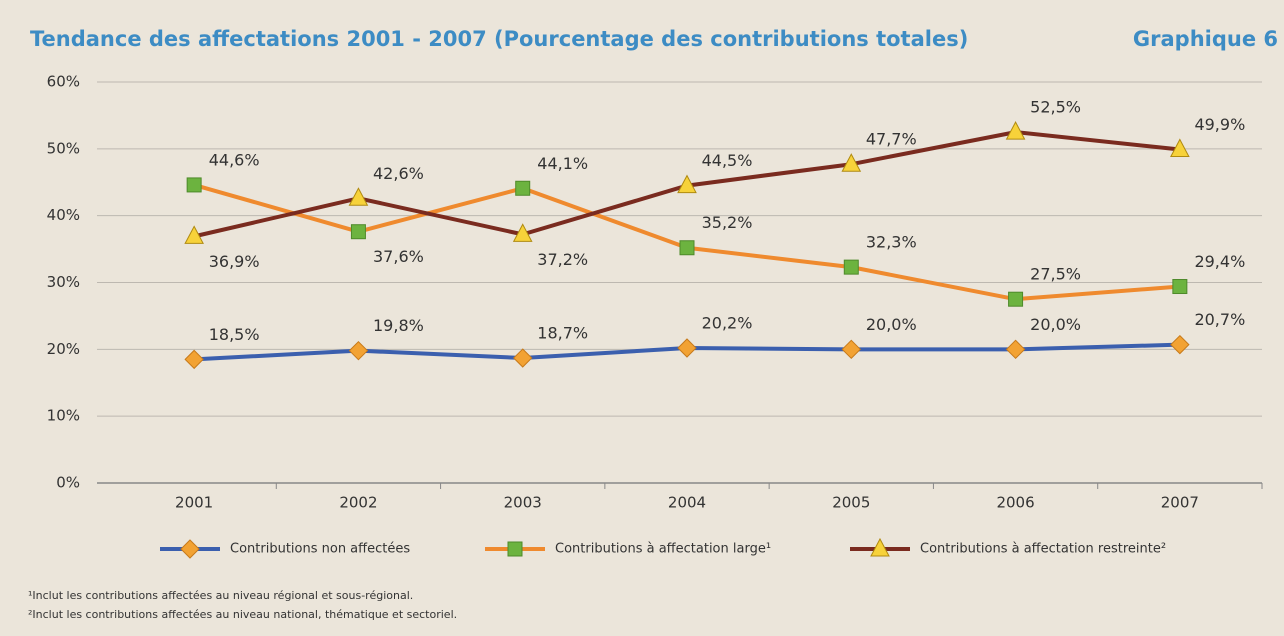  Describe the element at coordinates (727, 322) in the screenshot. I see `data-label: 20,2%` at that location.